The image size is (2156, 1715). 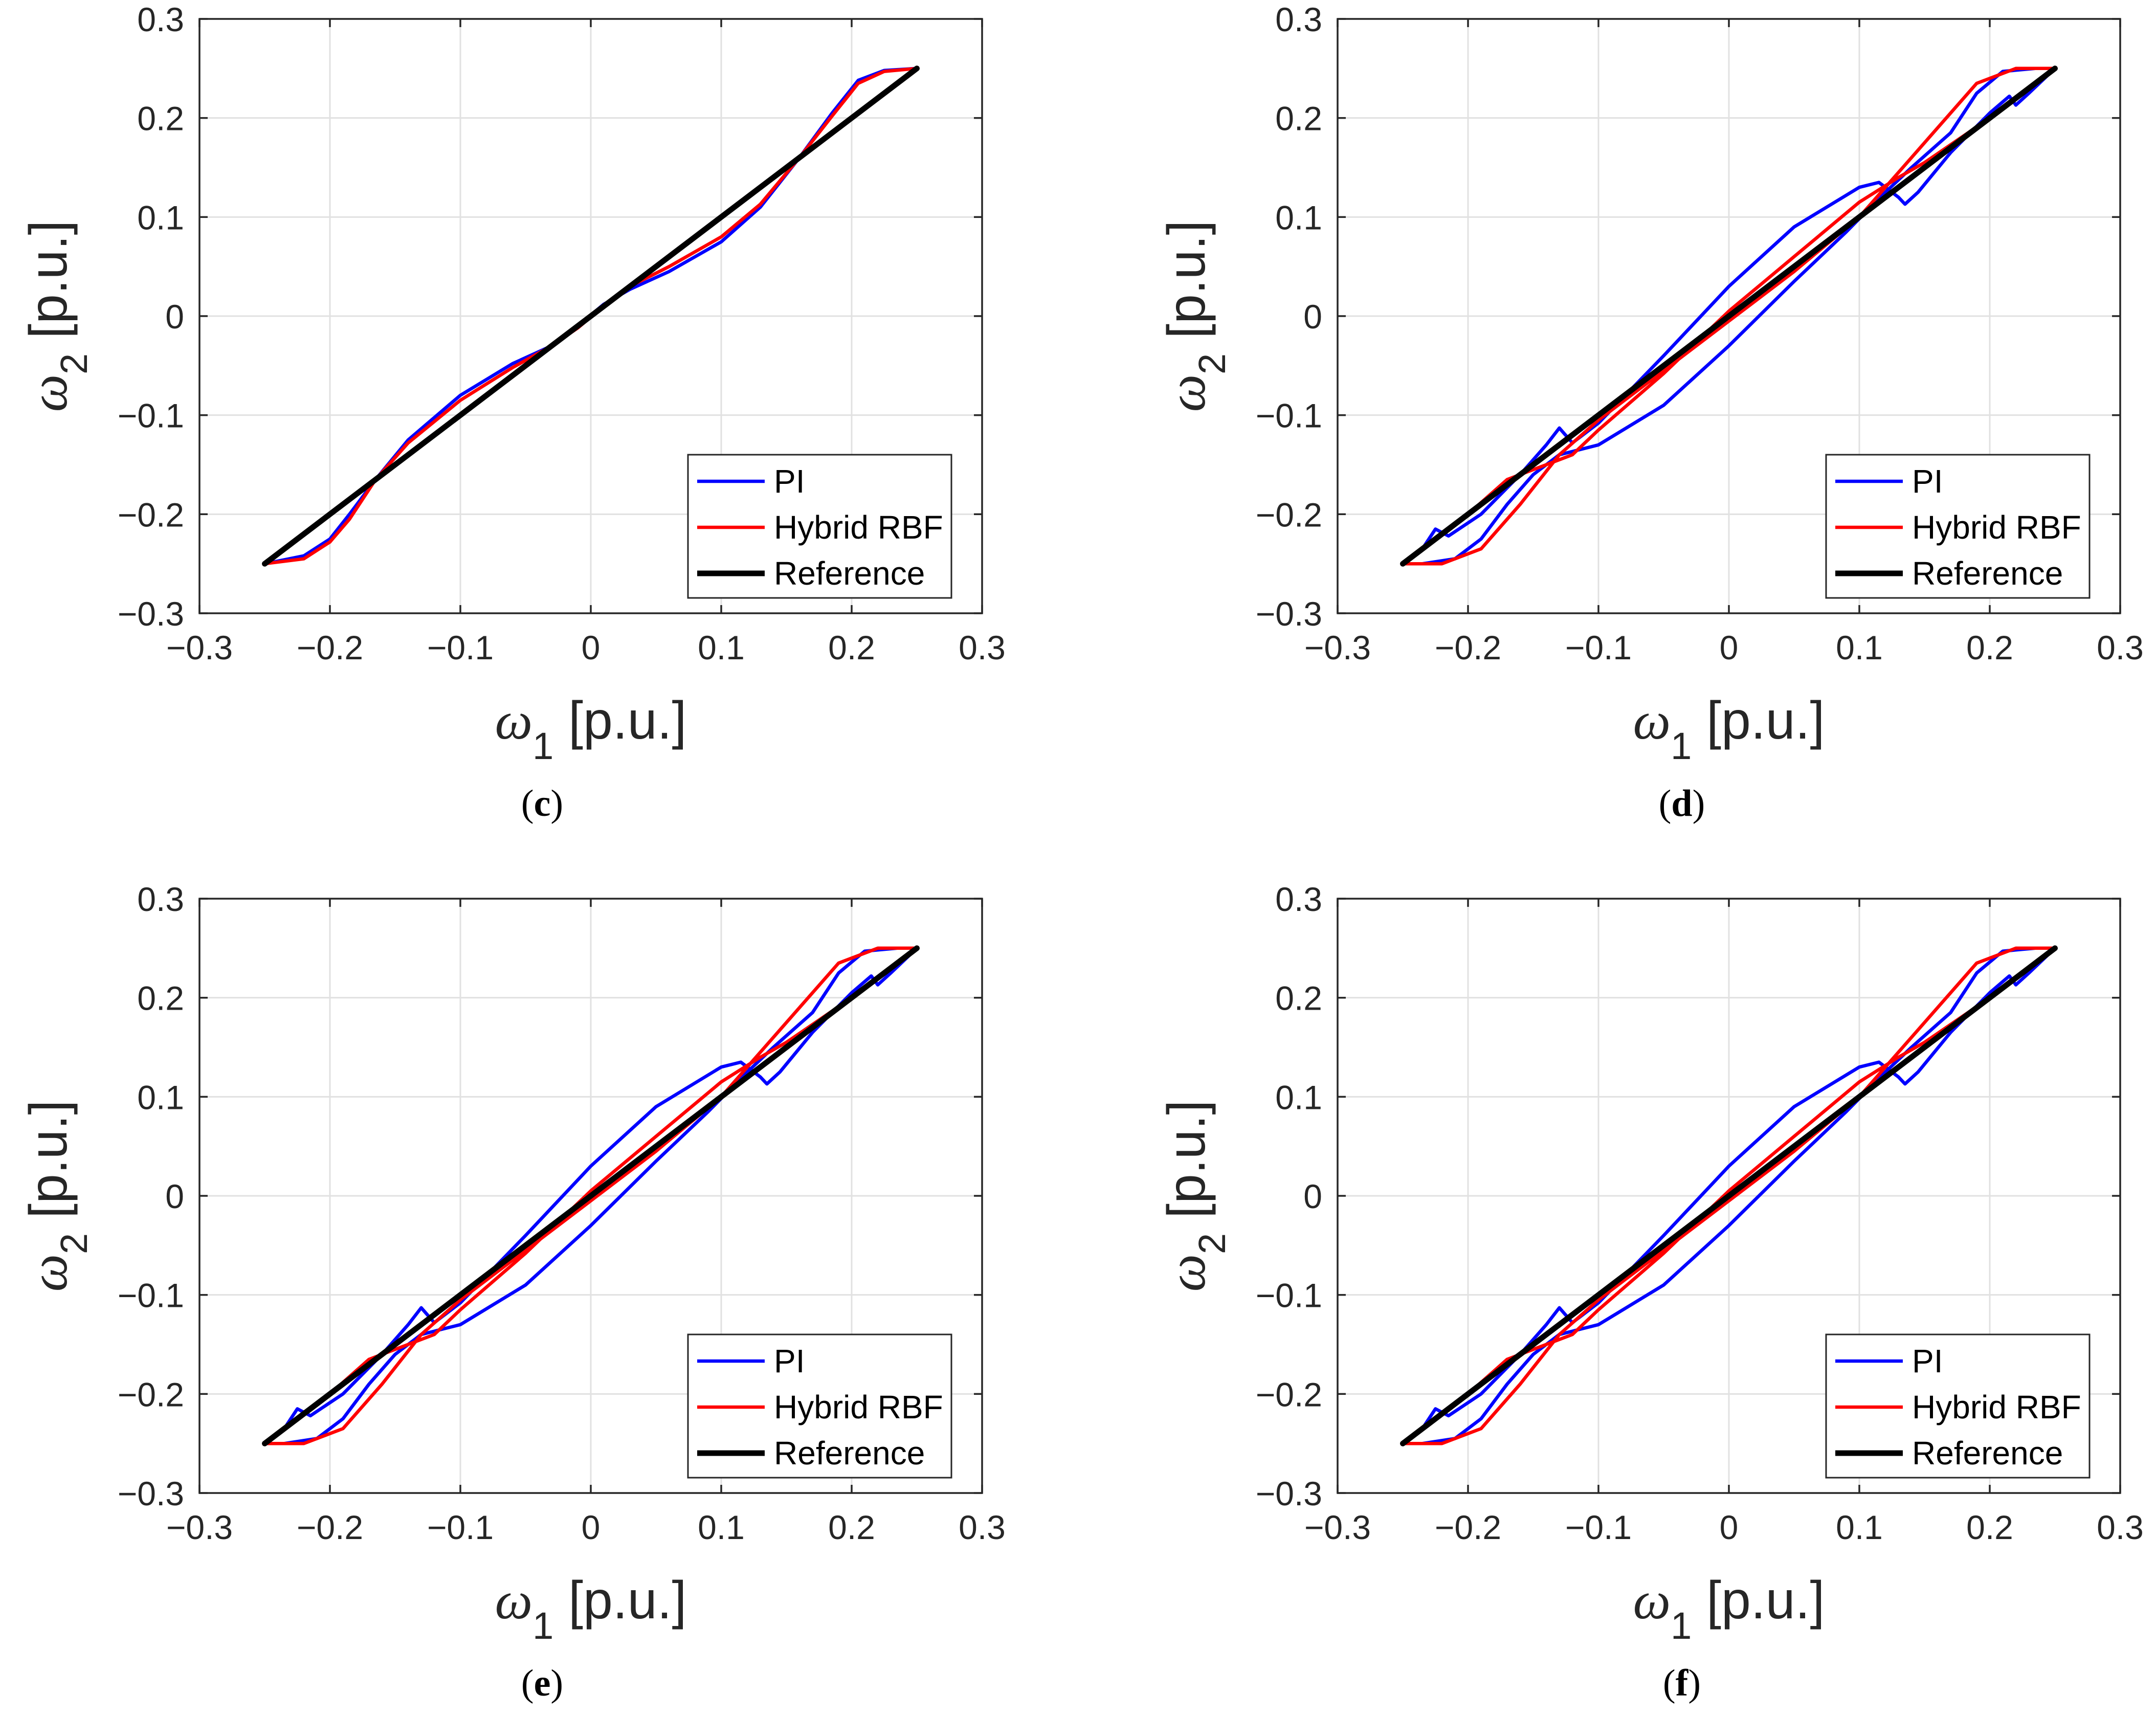 What do you see at coordinates (1682, 1683) in the screenshot?
I see `panel-caption: (f)` at bounding box center [1682, 1683].